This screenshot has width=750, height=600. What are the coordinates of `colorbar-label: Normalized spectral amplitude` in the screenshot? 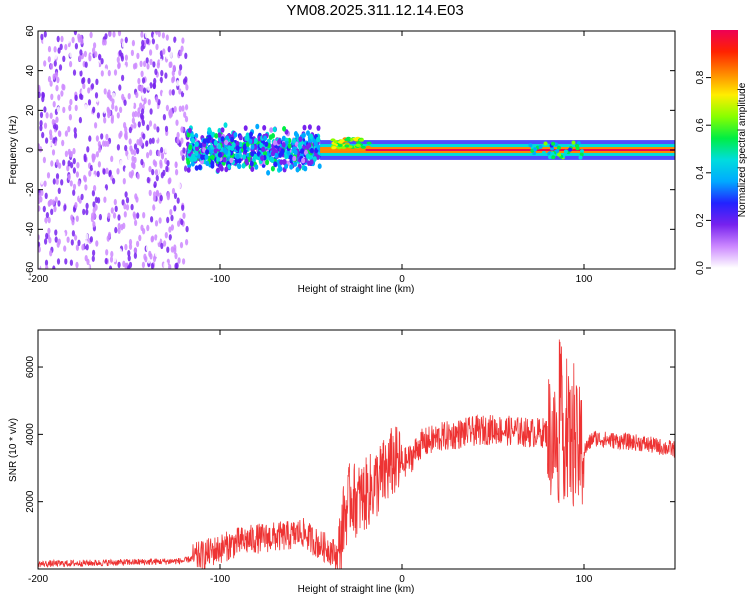 It's located at (742, 149).